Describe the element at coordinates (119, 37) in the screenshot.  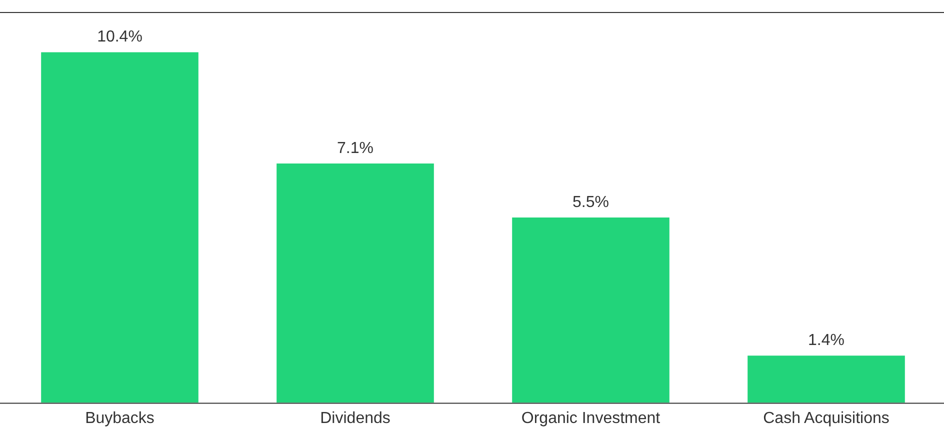
I see `data-label: 10.4%` at that location.